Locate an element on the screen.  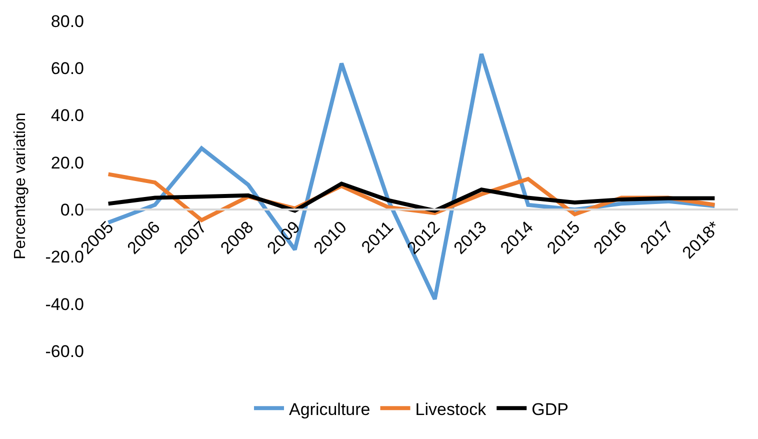
legend-label: Livestock is located at coordinates (451, 409).